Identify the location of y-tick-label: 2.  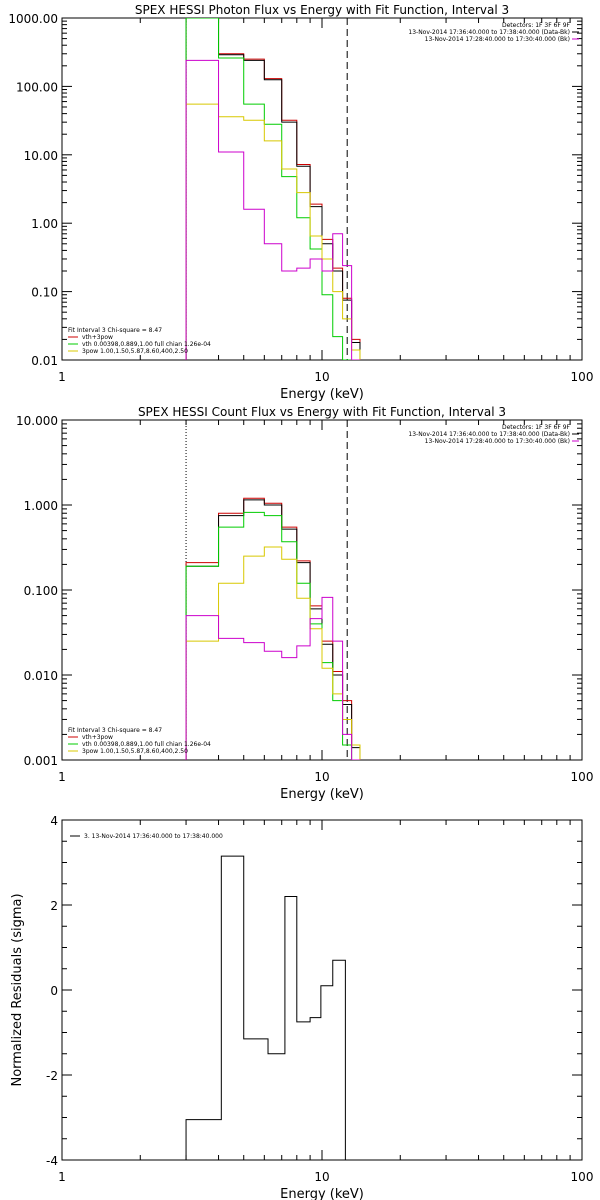
(54, 906).